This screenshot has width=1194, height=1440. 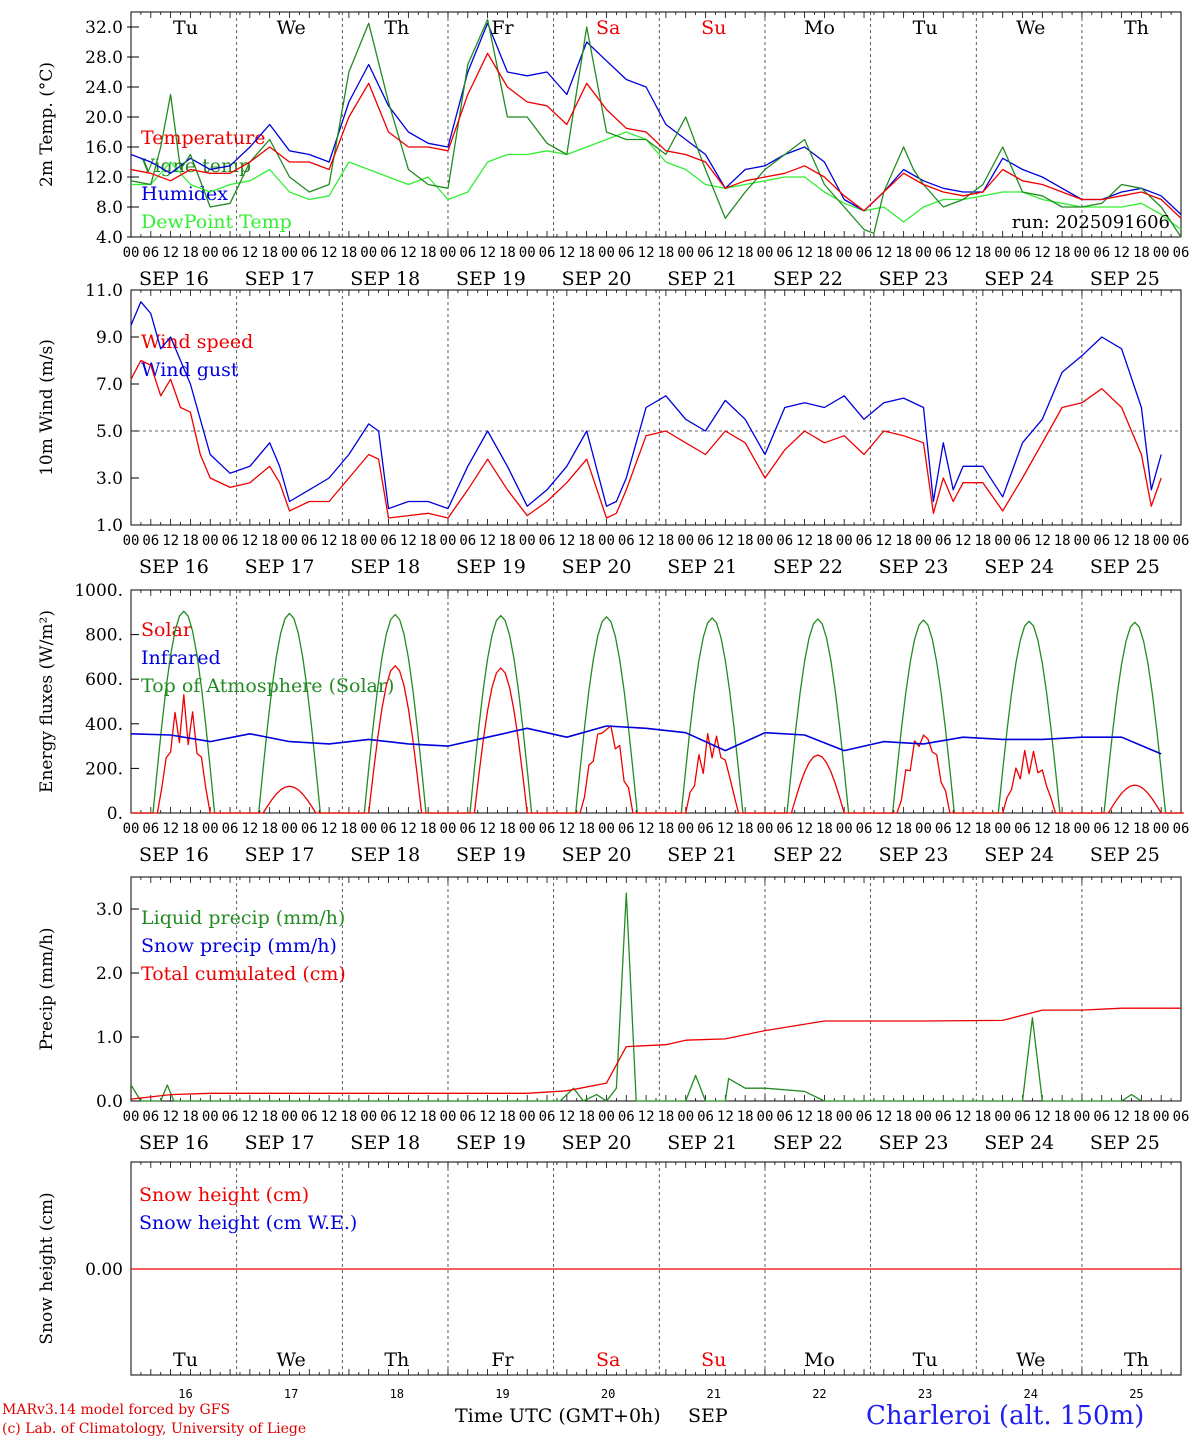 What do you see at coordinates (819, 28) in the screenshot?
I see `weekday-top-Mo: Mo` at bounding box center [819, 28].